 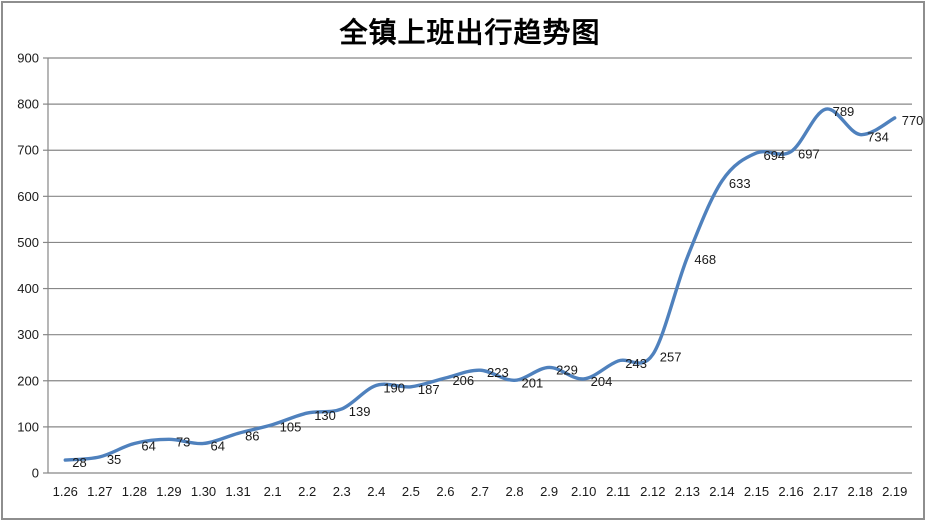 I want to click on x-tick-label: 2.8, so click(x=515, y=491).